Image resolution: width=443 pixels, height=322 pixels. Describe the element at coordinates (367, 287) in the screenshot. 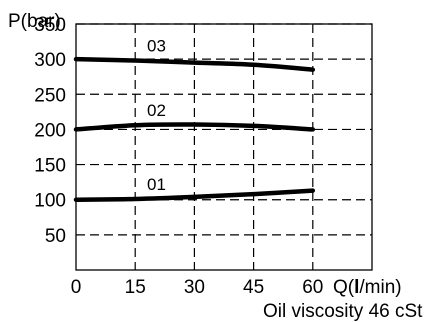

I see `x-axis-label: Q(l/min)` at that location.